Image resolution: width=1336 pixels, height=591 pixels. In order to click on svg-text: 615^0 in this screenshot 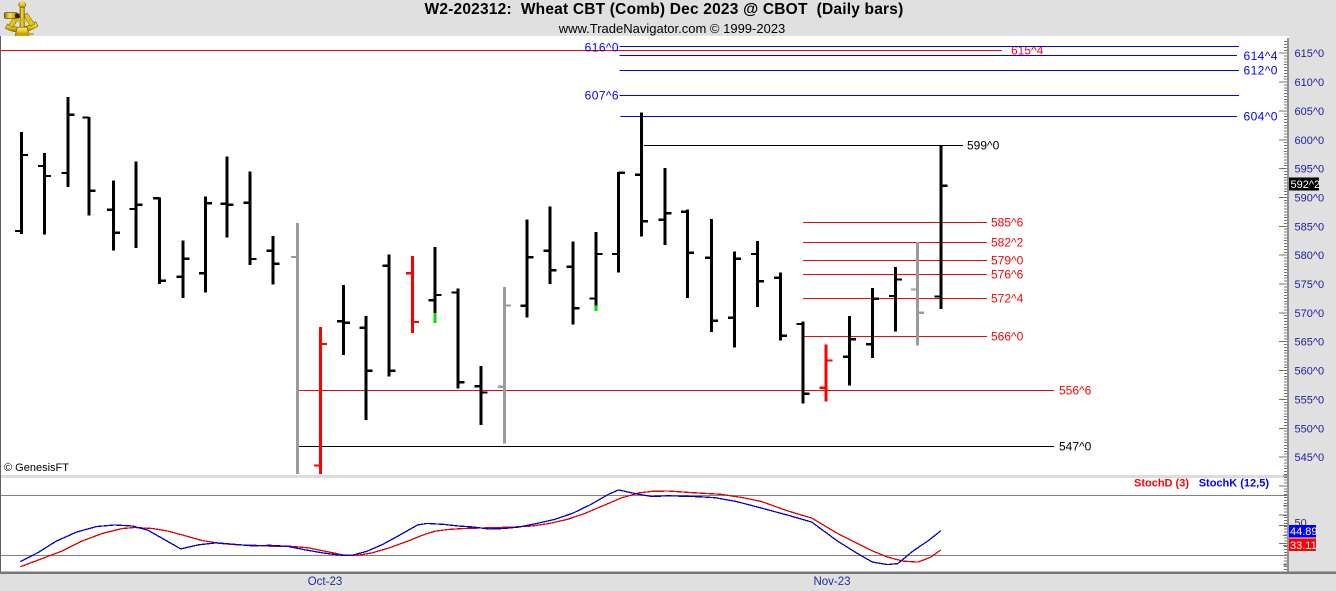, I will do `click(1310, 54)`.